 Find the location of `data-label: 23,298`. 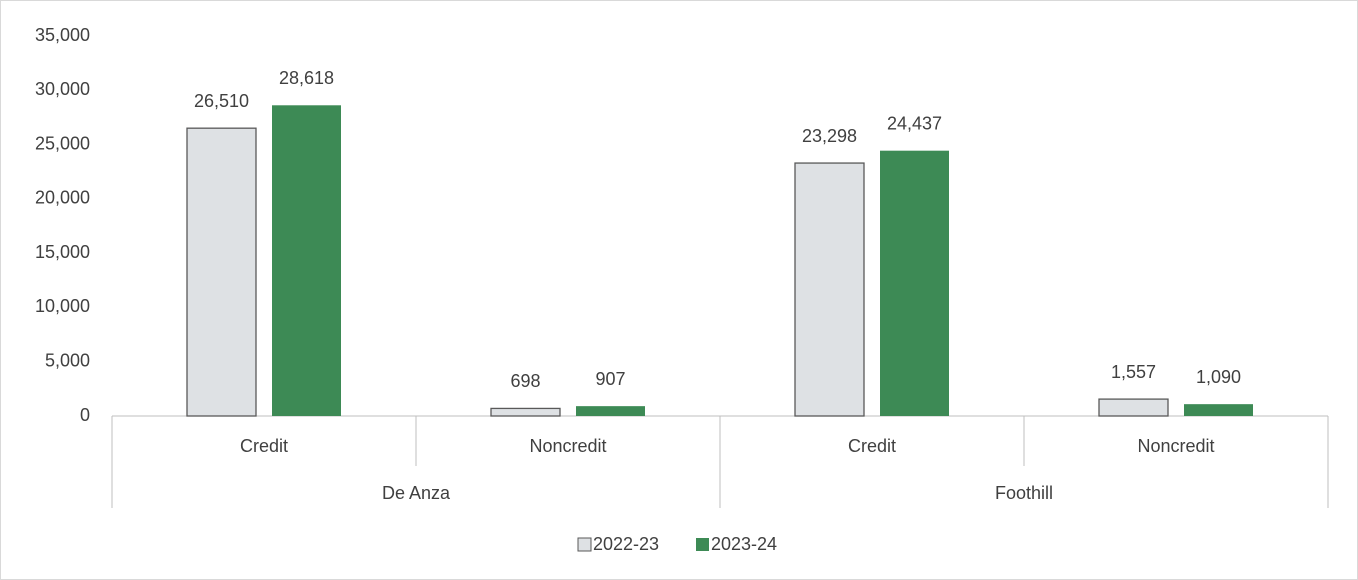

data-label: 23,298 is located at coordinates (829, 136).